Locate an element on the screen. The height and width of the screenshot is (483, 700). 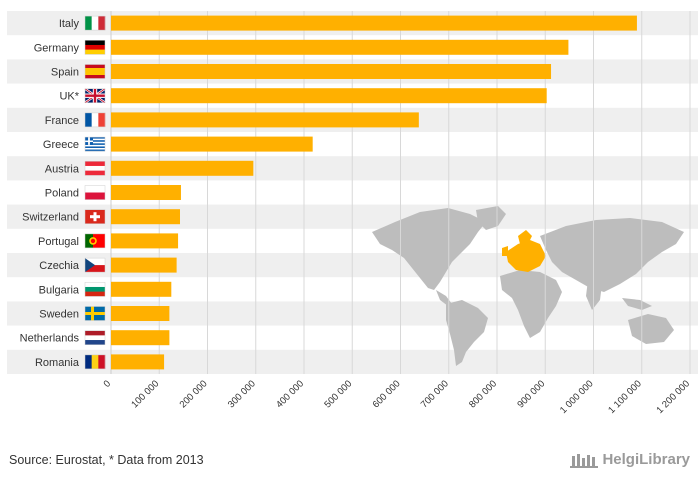
source-note: Source: Eurostat, * Data from 2013 is located at coordinates (106, 460).